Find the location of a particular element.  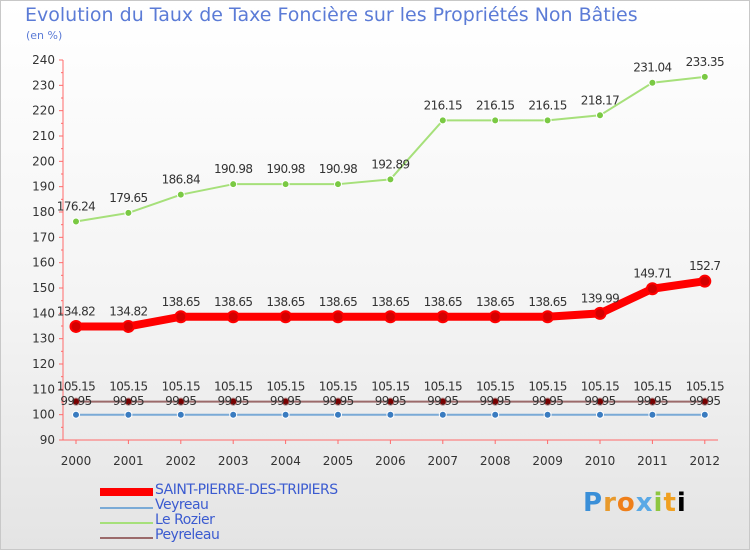

y-tick-label: 160 is located at coordinates (43, 263).